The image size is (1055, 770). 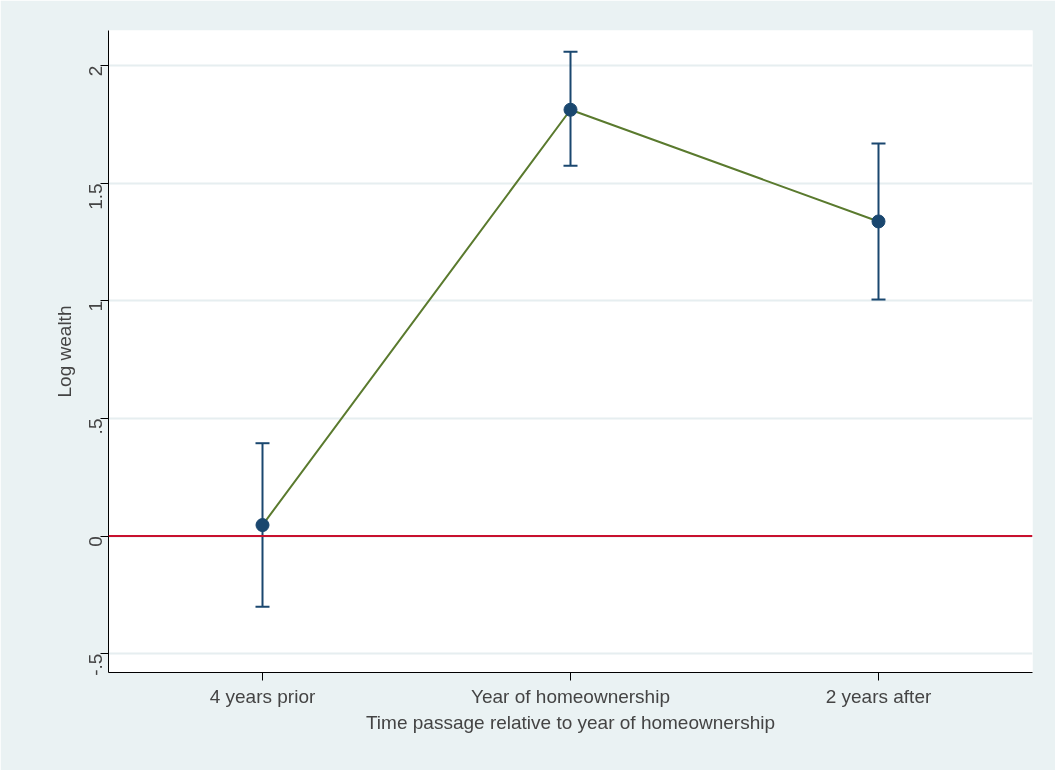 I want to click on x-tick-label: Year of homeownership, so click(x=570, y=696).